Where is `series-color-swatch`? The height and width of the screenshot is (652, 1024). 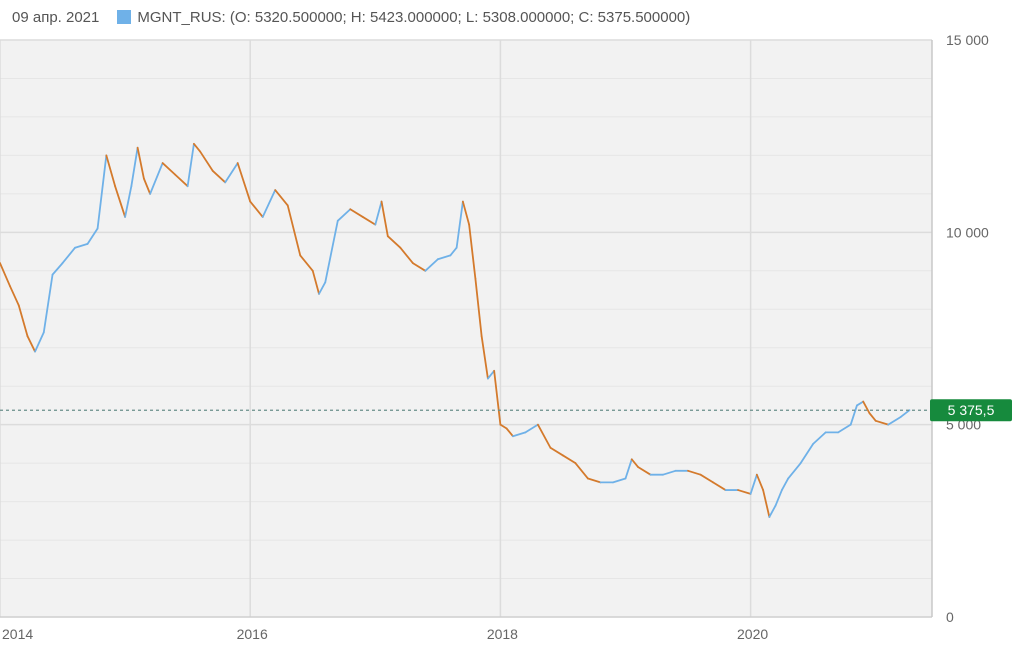 series-color-swatch is located at coordinates (124, 17).